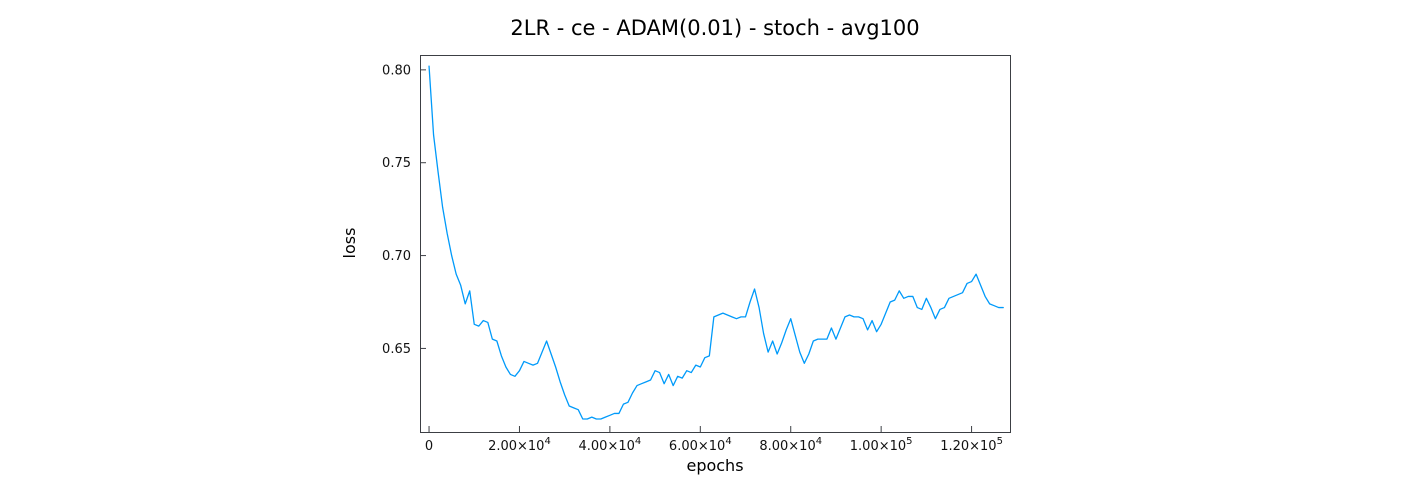  I want to click on x-tick-label: 6.00×10⁴, so click(700, 445).